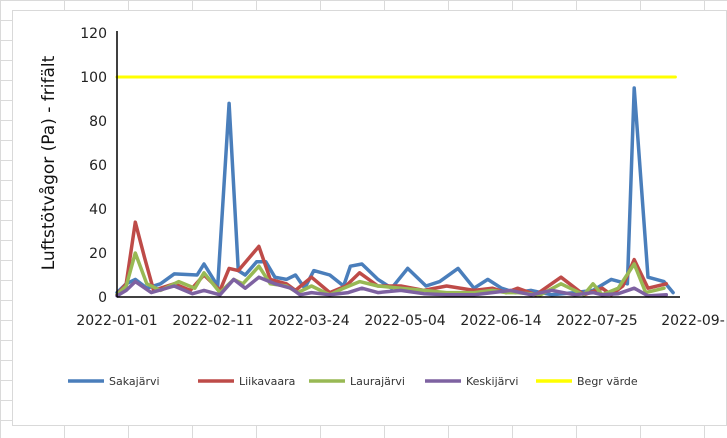 This screenshot has width=727, height=438. I want to click on y-tick-label: 0, so click(102, 298).